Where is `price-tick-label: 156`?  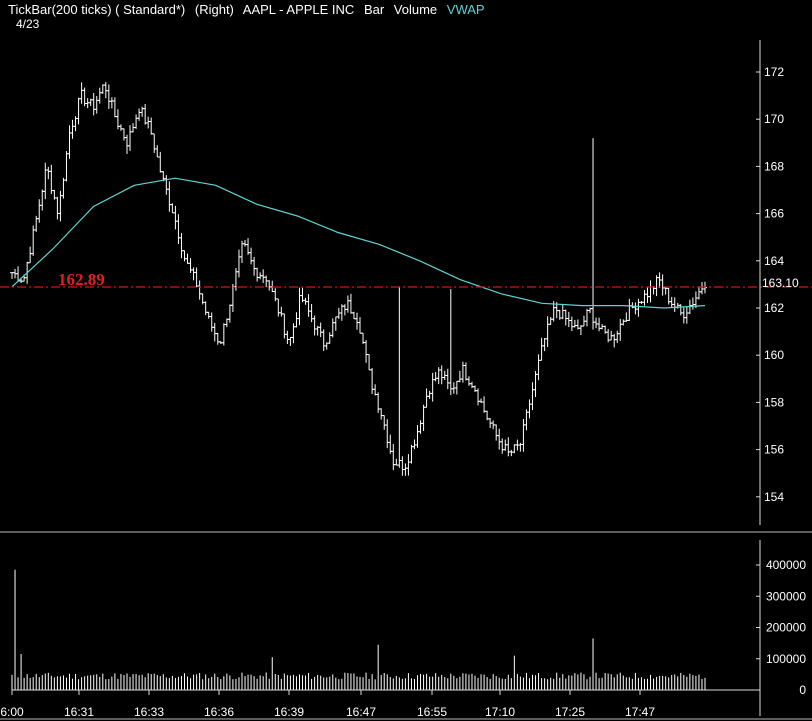
price-tick-label: 156 is located at coordinates (774, 450).